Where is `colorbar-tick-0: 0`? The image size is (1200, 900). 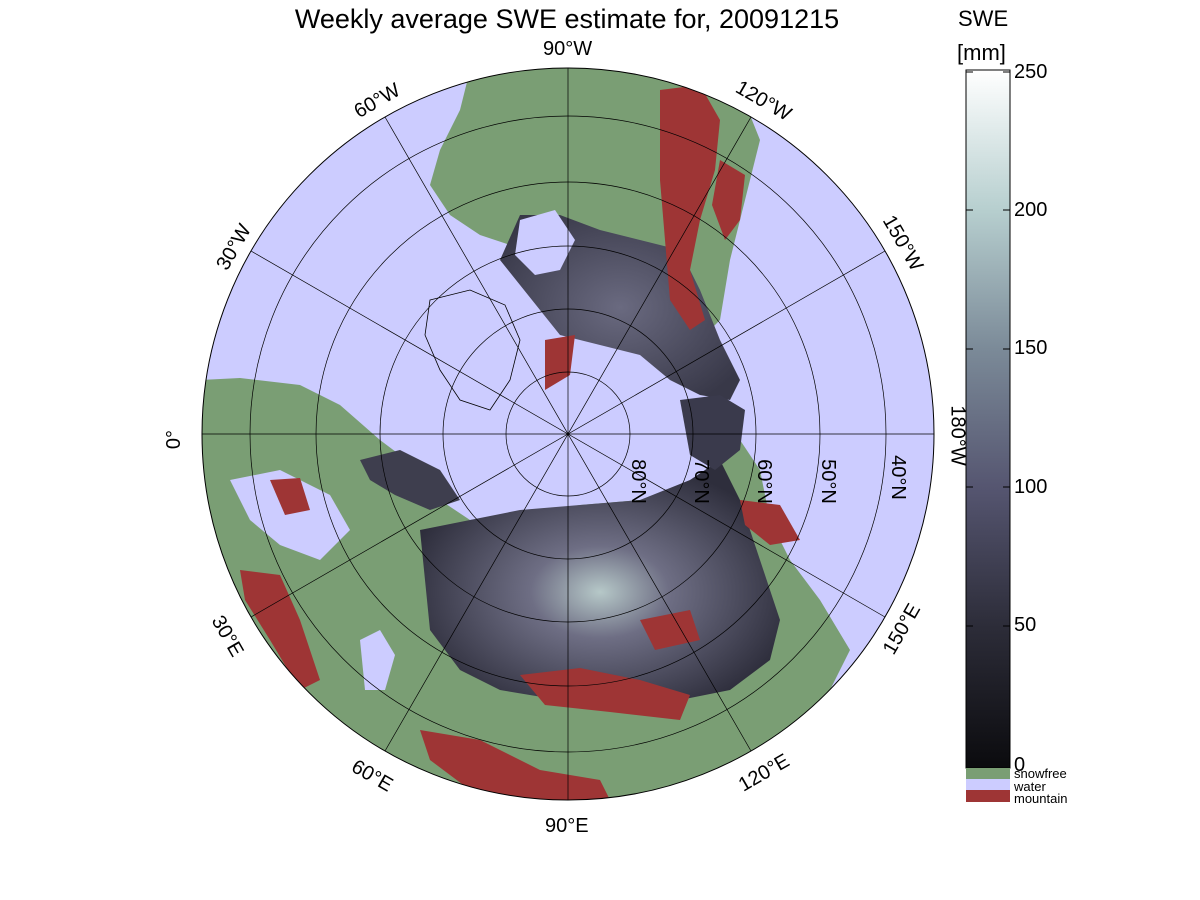
colorbar-tick-0: 0 is located at coordinates (1020, 765).